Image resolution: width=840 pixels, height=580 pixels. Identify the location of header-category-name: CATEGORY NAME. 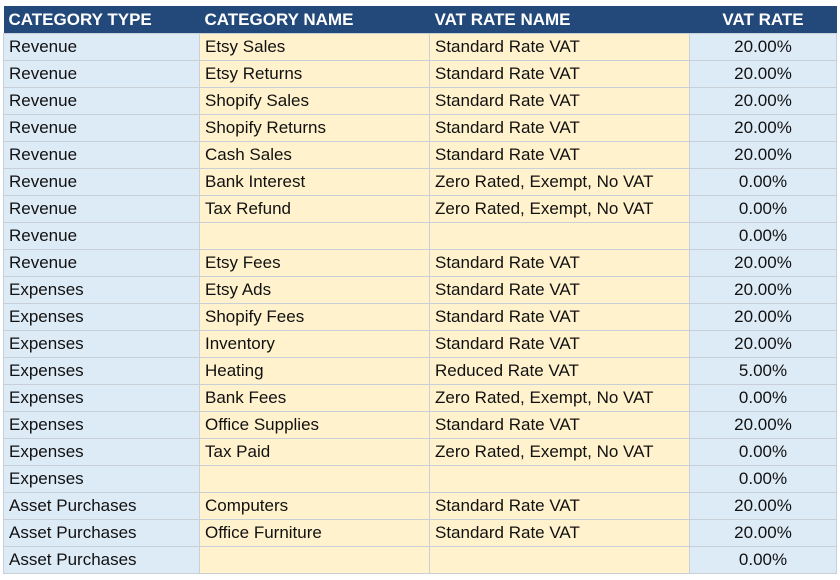
(314, 20).